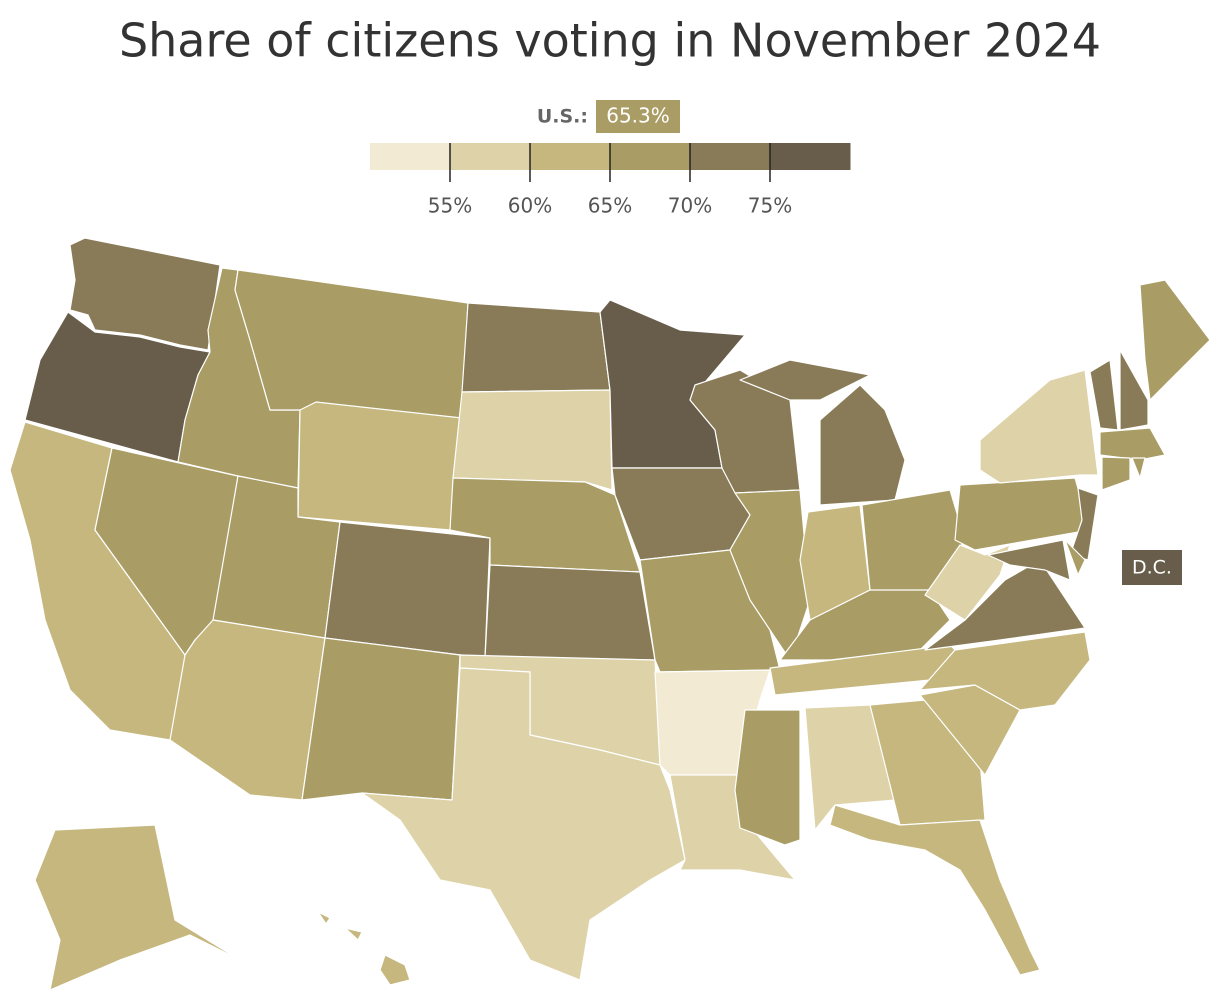  What do you see at coordinates (562, 117) in the screenshot?
I see `us-label: U.S.:` at bounding box center [562, 117].